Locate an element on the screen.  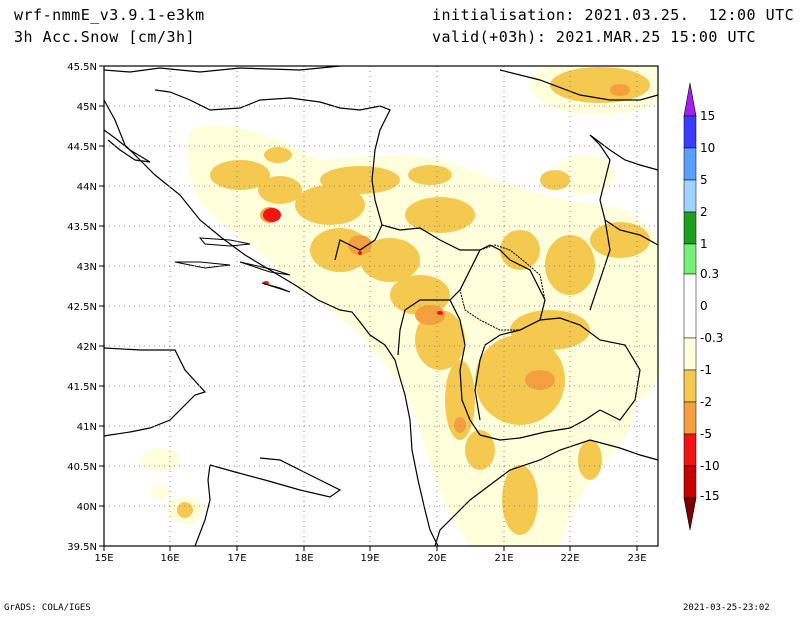
lon-label: 15E is located at coordinates (103, 558).